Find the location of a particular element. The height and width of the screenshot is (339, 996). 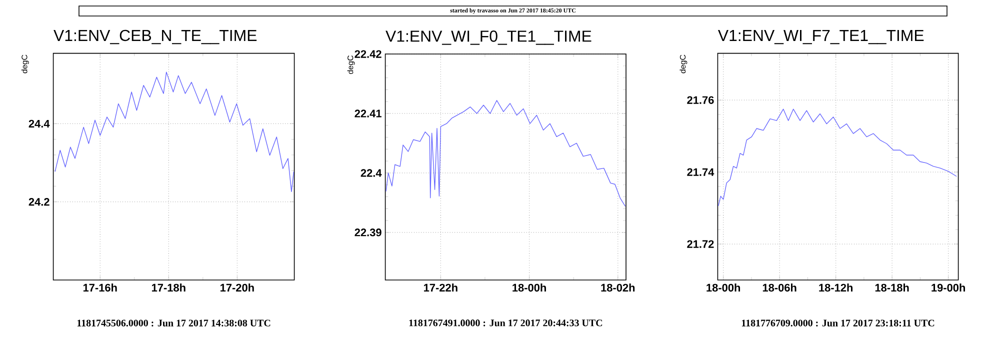

y-tick-label: 21.74 is located at coordinates (700, 172).